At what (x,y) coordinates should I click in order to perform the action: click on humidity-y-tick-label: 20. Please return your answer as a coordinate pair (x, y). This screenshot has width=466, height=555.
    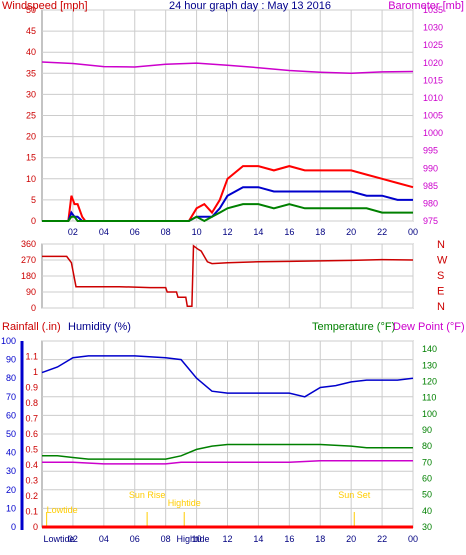
    Looking at the image, I should click on (11, 490).